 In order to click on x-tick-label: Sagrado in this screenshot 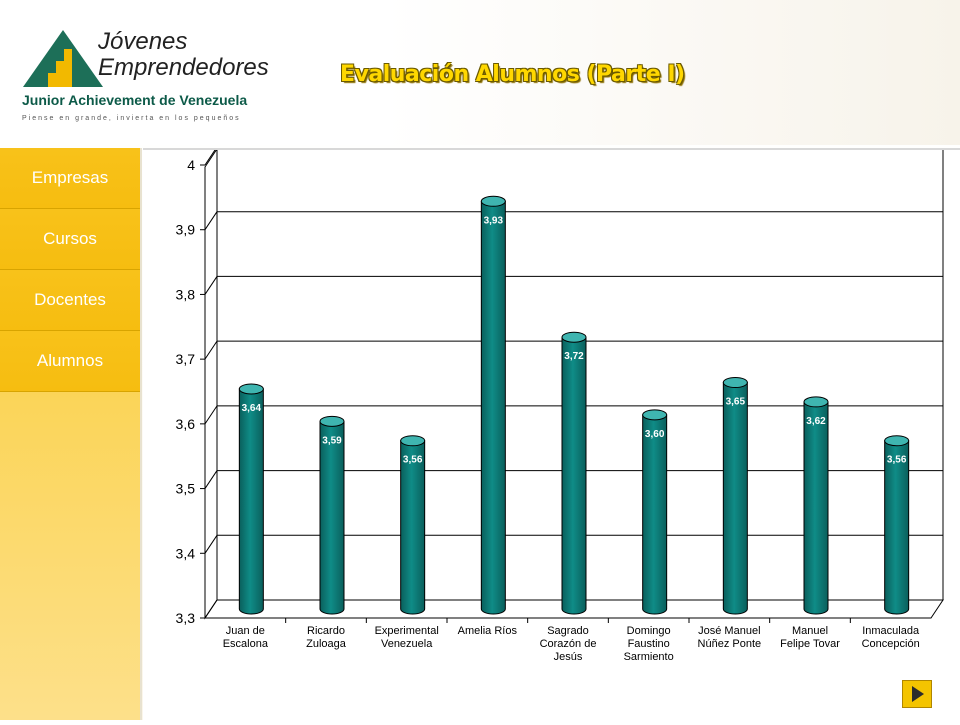, I will do `click(568, 631)`.